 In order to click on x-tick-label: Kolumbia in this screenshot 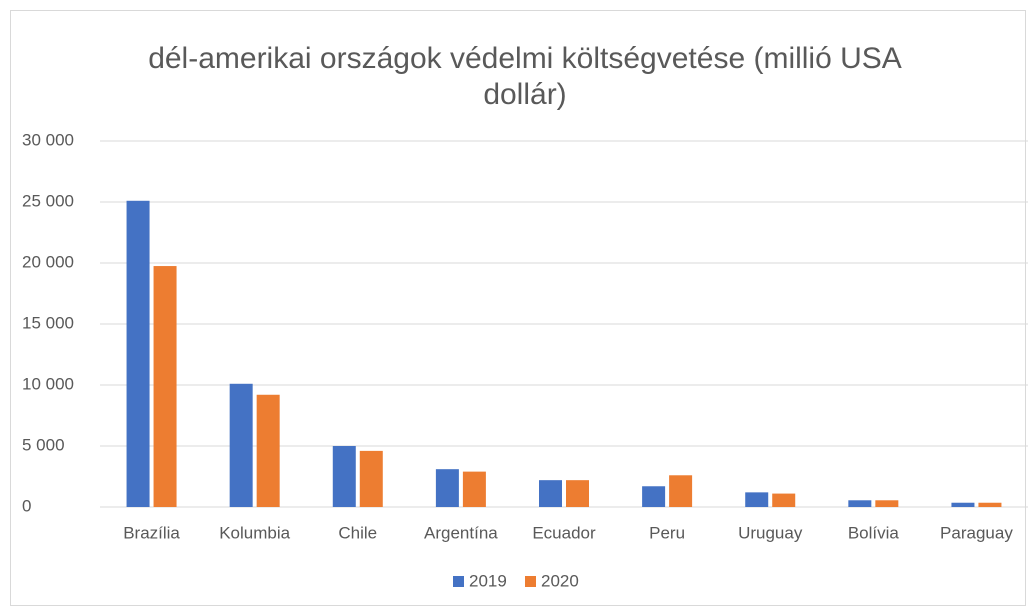, I will do `click(254, 532)`.